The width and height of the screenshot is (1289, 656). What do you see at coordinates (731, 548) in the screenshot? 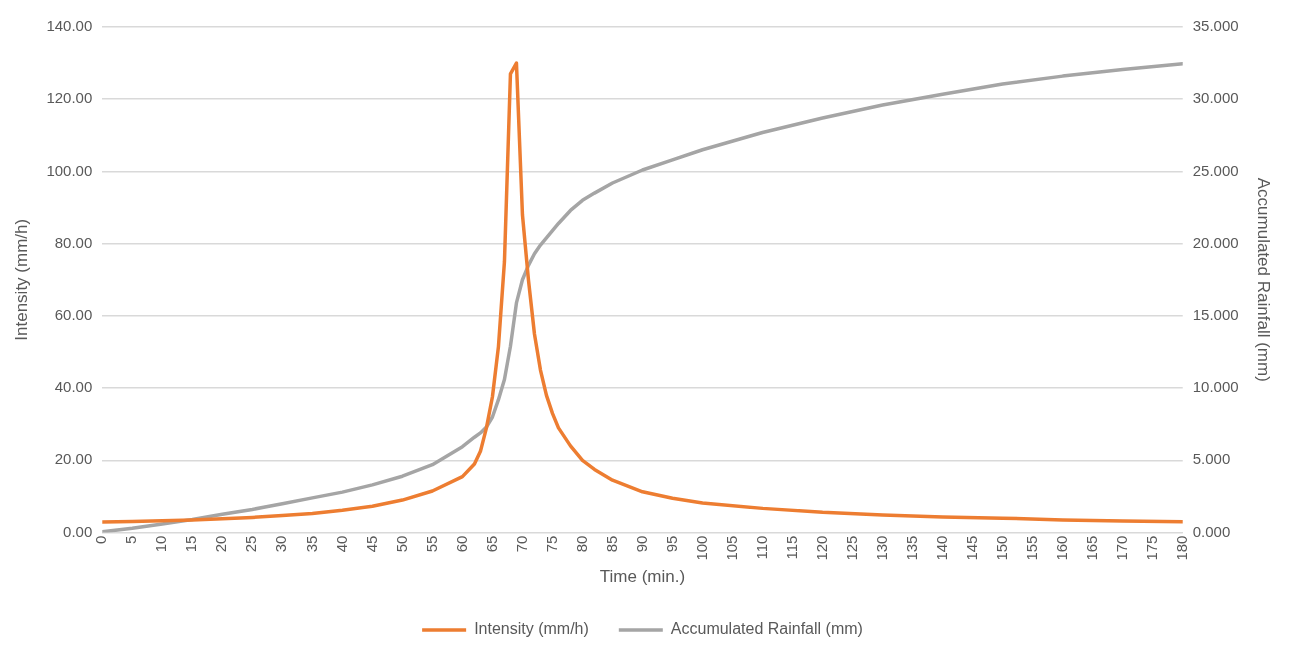
I see `x-tick-label: 105` at bounding box center [731, 548].